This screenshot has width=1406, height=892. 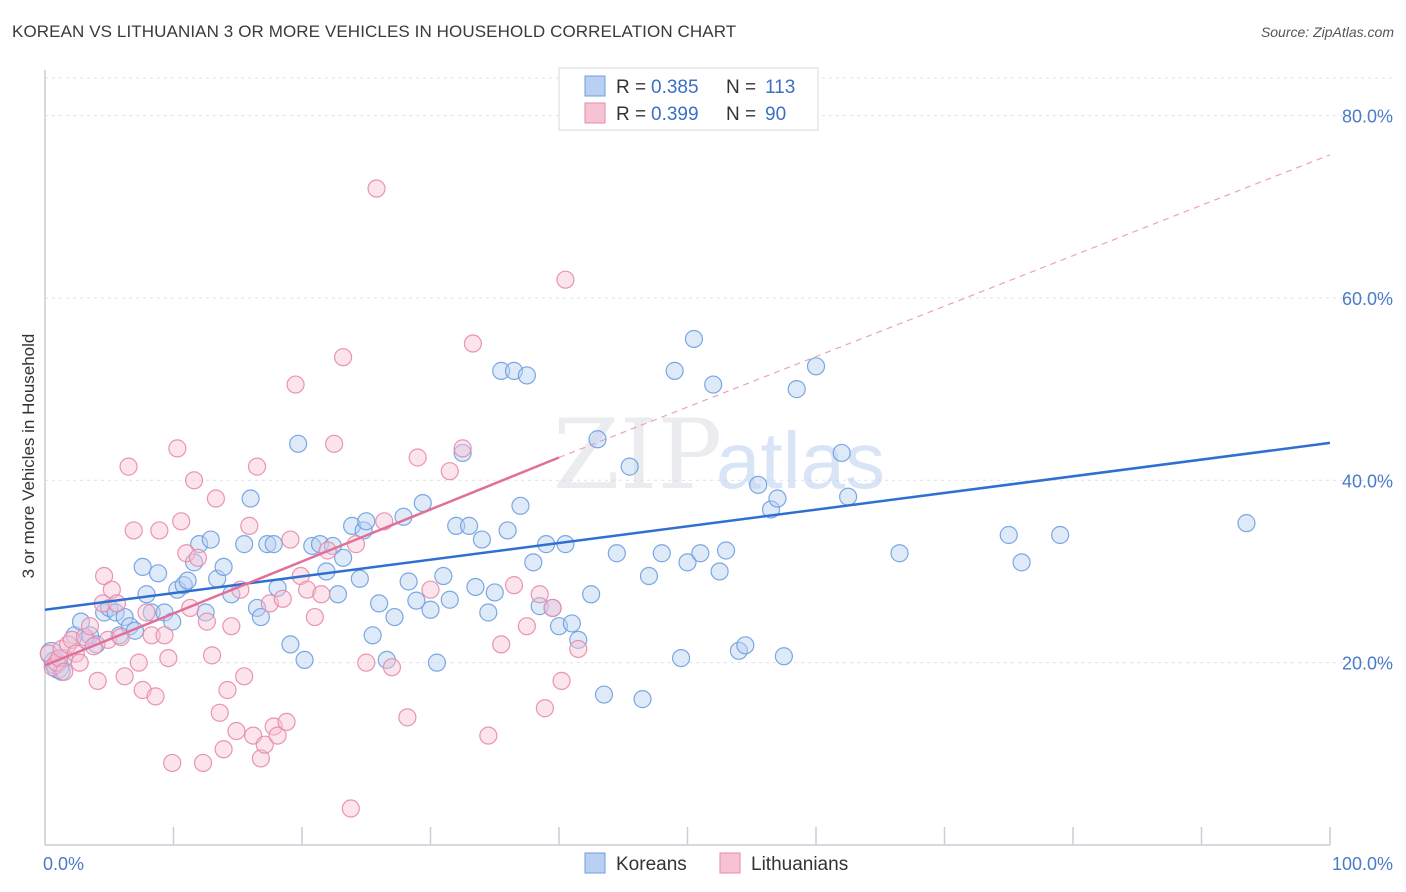 What do you see at coordinates (716, 863) in the screenshot?
I see `series-legend: Koreans Lithuanians` at bounding box center [716, 863].